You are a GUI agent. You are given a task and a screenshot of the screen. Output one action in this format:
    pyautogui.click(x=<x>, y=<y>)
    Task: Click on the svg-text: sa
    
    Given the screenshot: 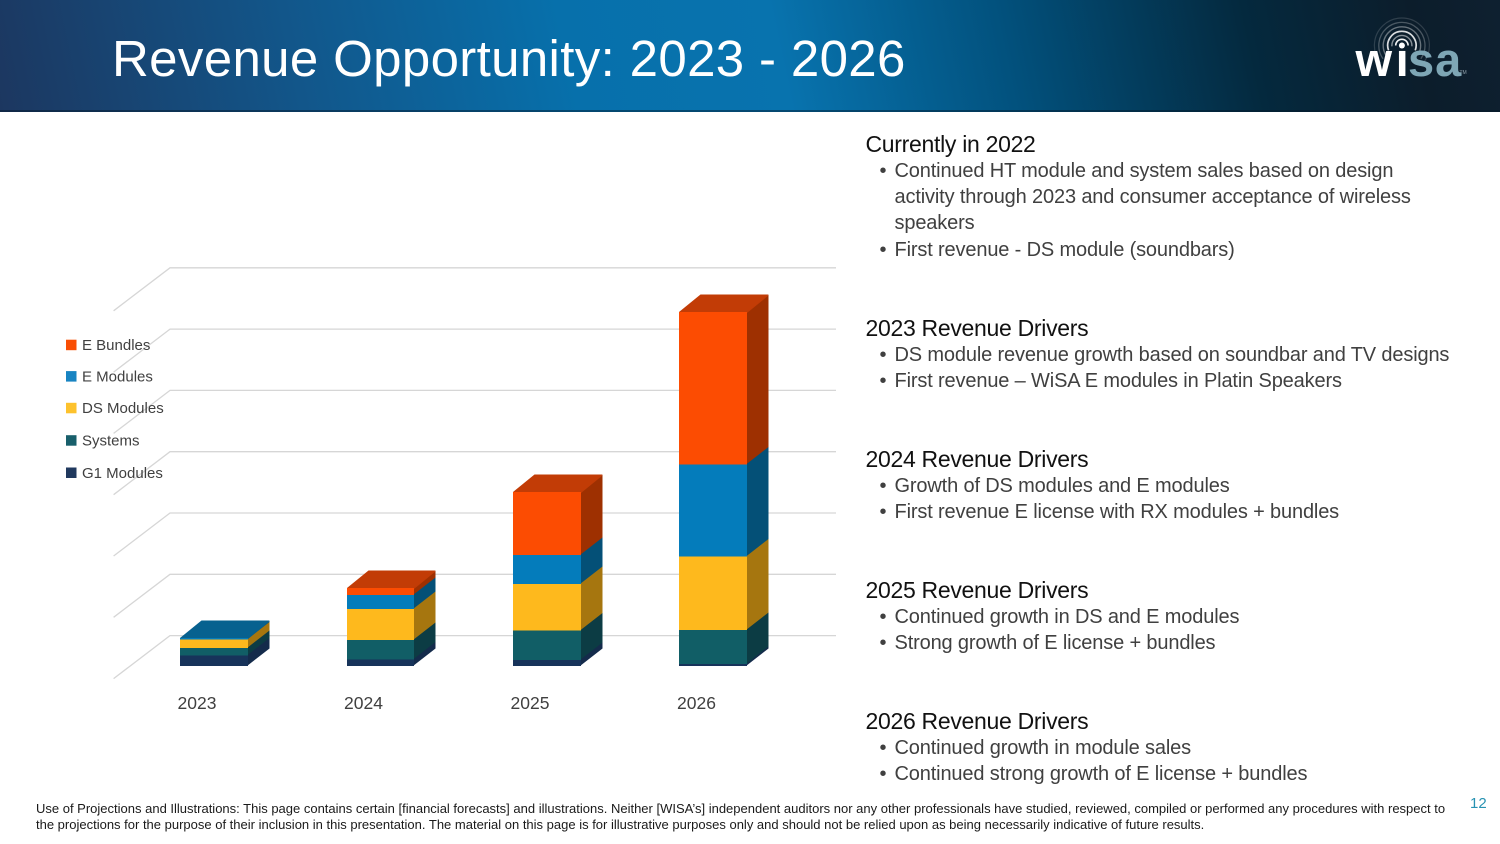 What is the action you would take?
    pyautogui.click(x=1435, y=59)
    